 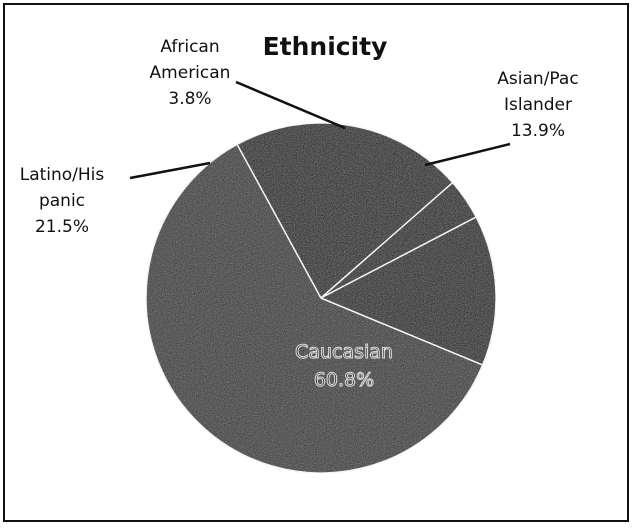 What do you see at coordinates (345, 211) in the screenshot?
I see `pie-slice-latino-hispanic` at bounding box center [345, 211].